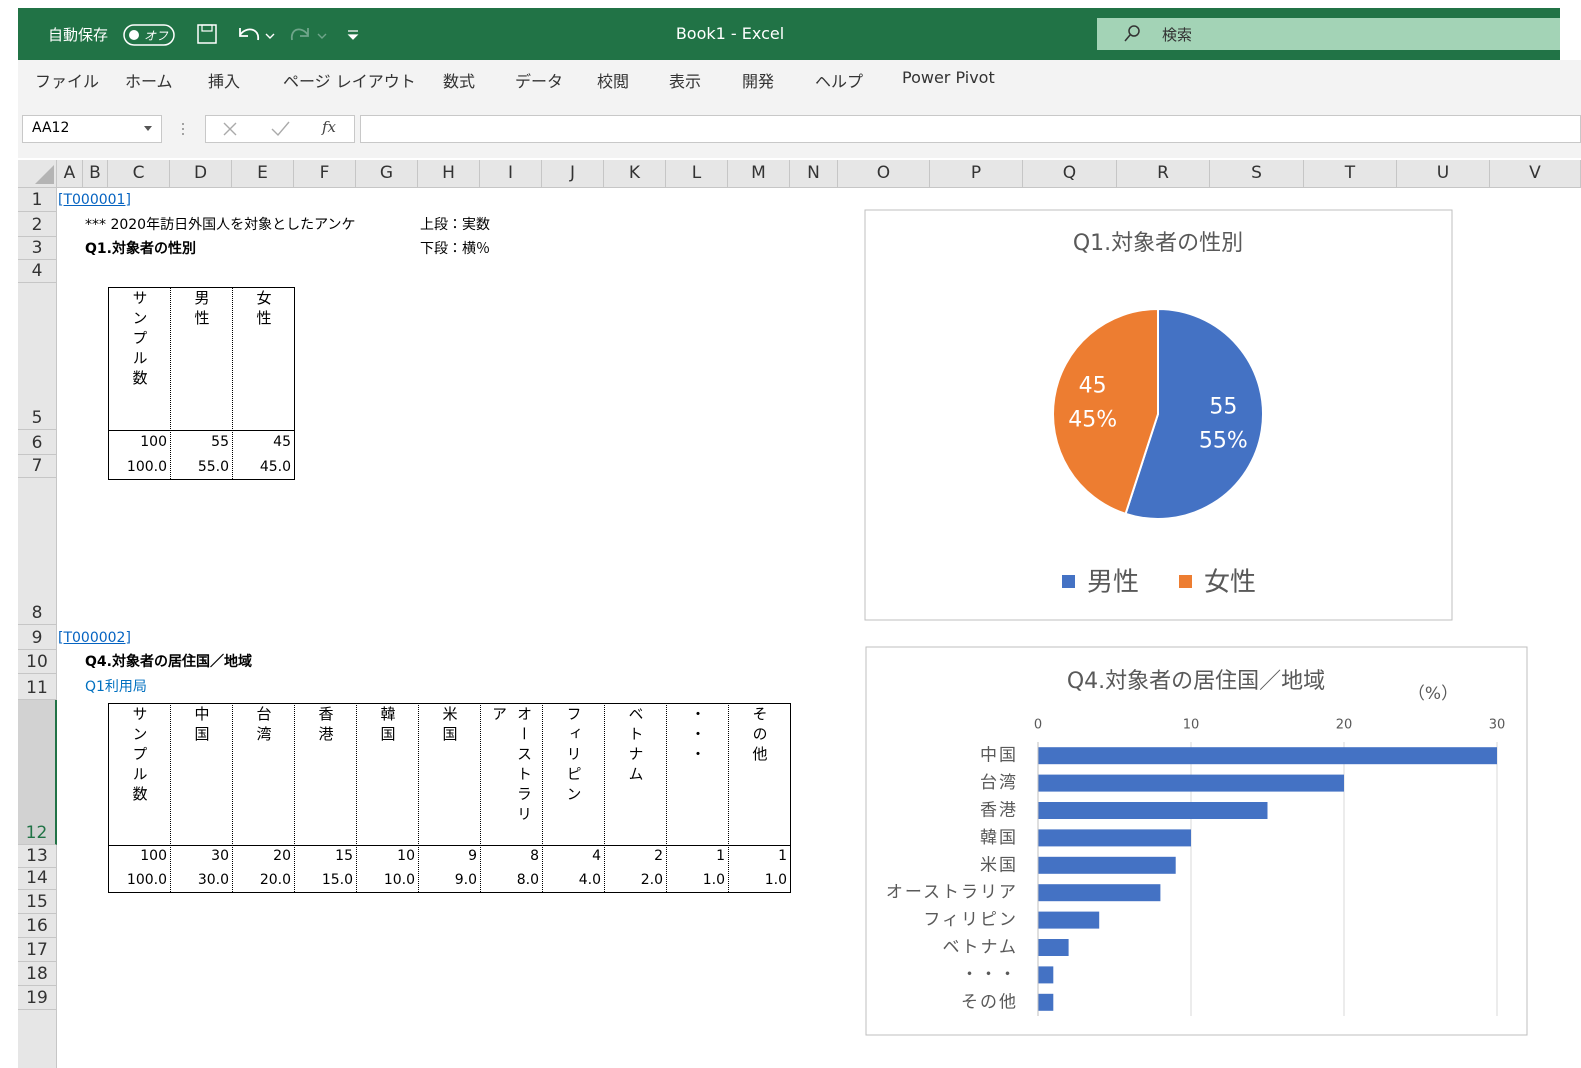 This screenshot has height=1068, width=1581. Describe the element at coordinates (275, 880) in the screenshot. I see `percent-cell: 20.0` at that location.